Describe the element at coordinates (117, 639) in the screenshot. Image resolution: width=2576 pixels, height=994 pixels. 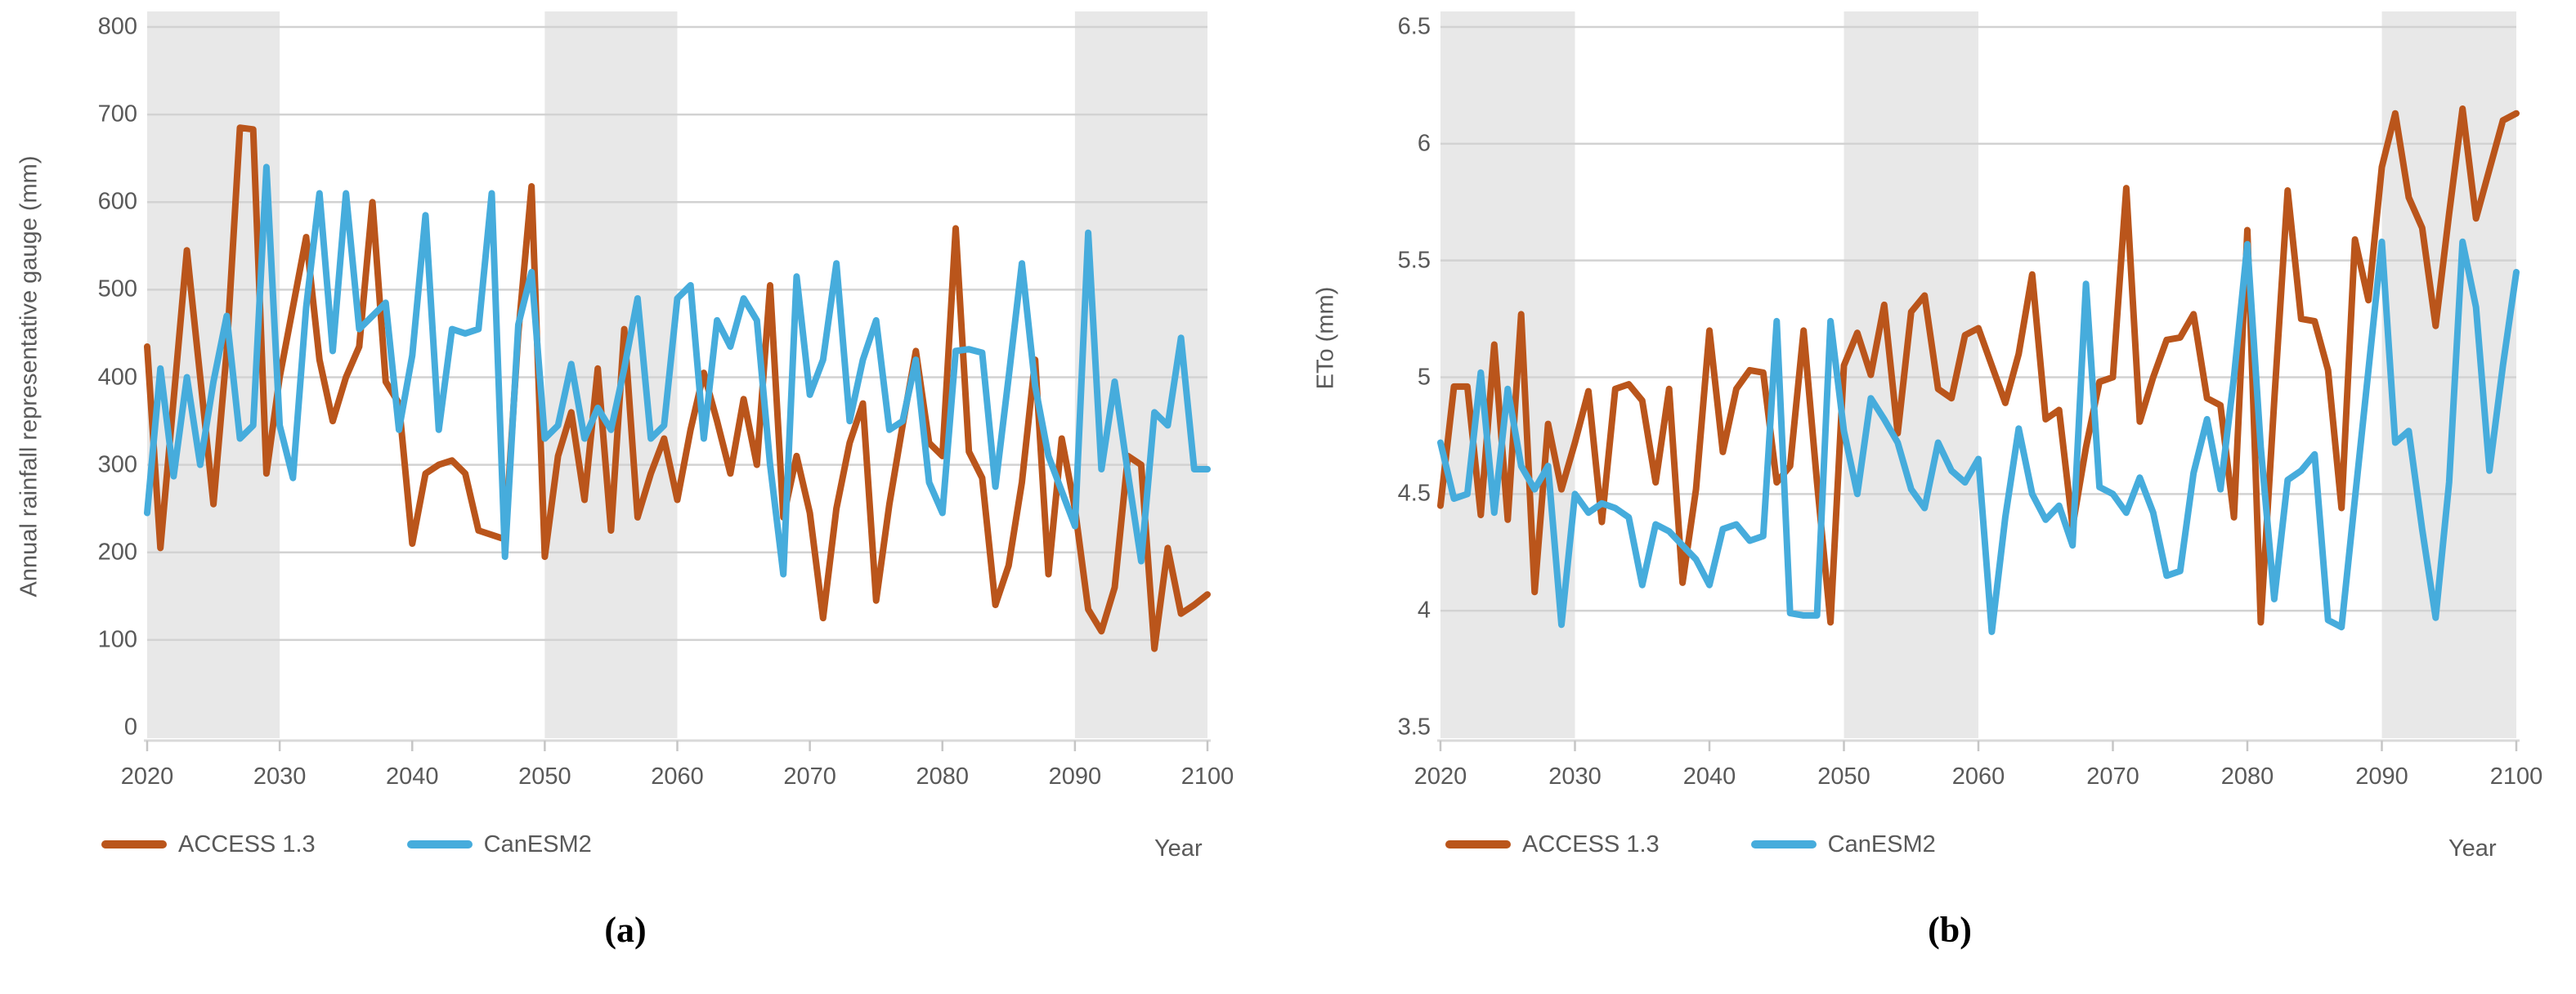
I see `y-tick-label-a: 100` at that location.